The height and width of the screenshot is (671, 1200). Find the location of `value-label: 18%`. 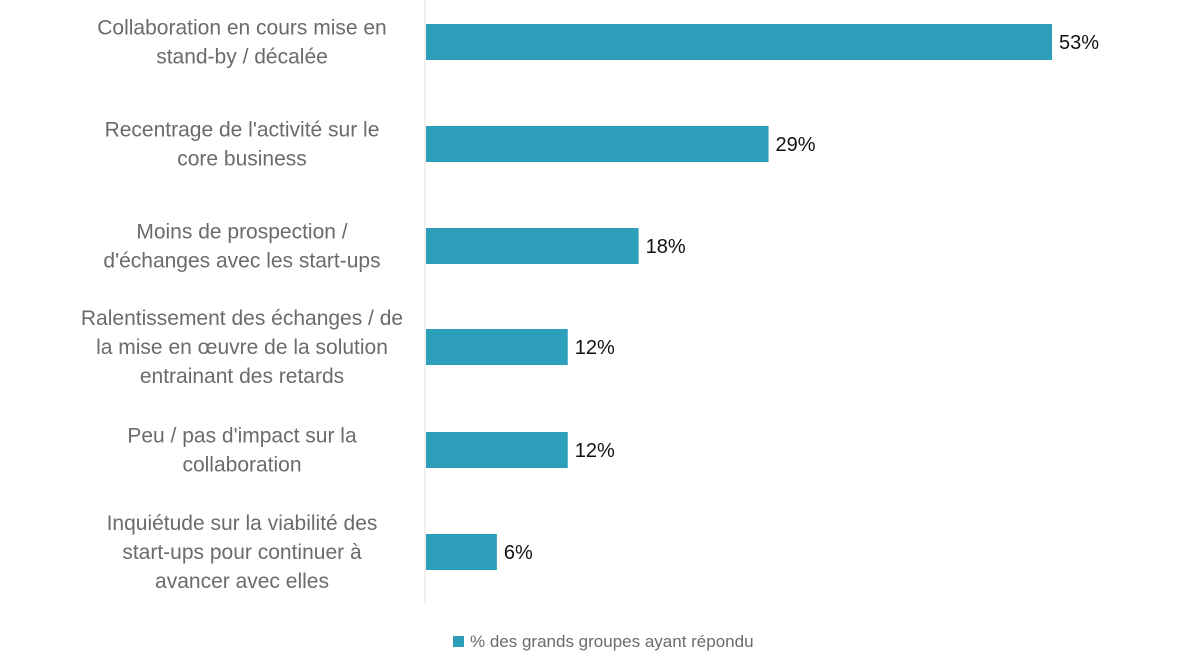

value-label: 18% is located at coordinates (666, 247).